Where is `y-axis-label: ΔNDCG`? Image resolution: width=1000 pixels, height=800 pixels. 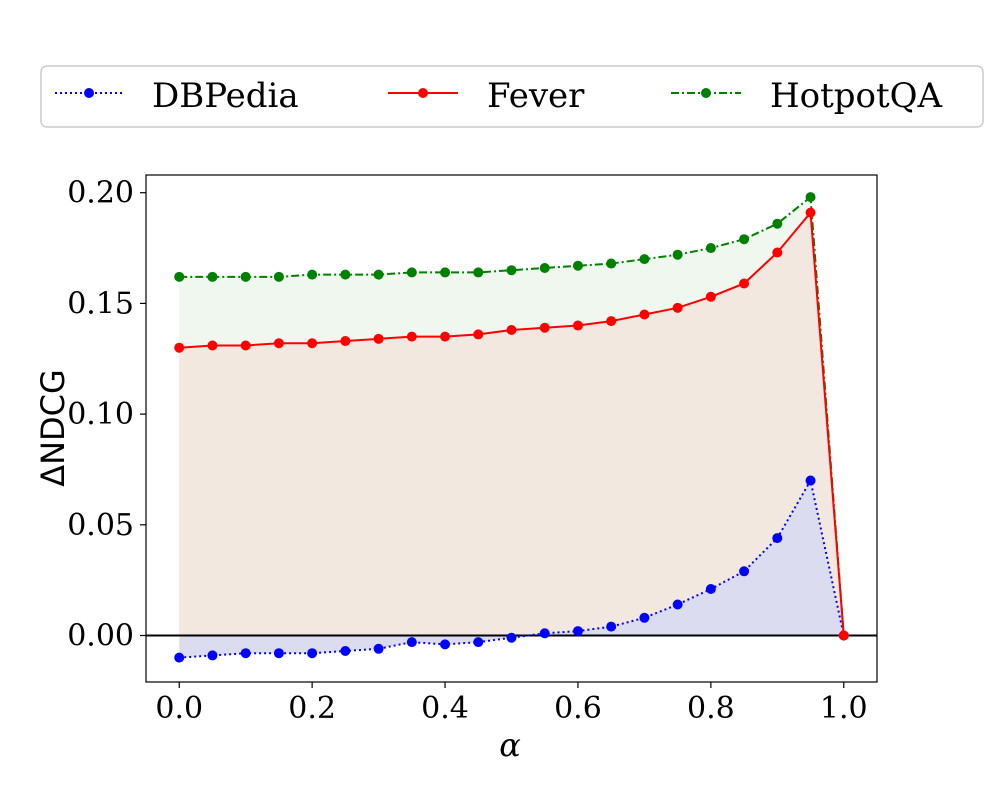
y-axis-label: ΔNDCG is located at coordinates (53, 428).